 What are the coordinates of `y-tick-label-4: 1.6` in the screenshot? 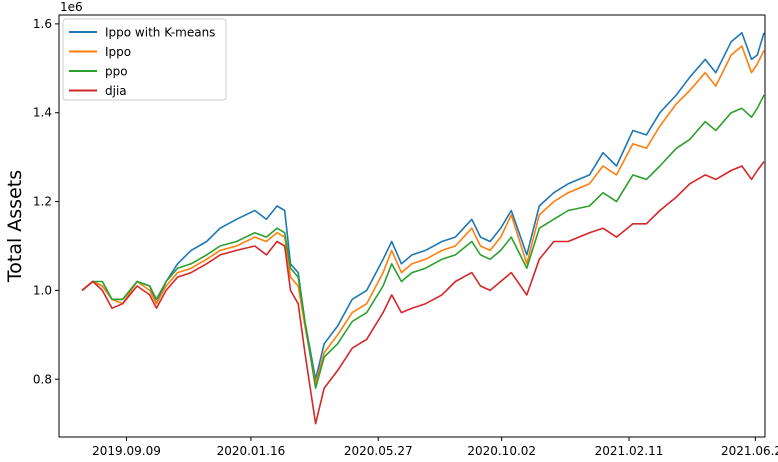 It's located at (42, 24).